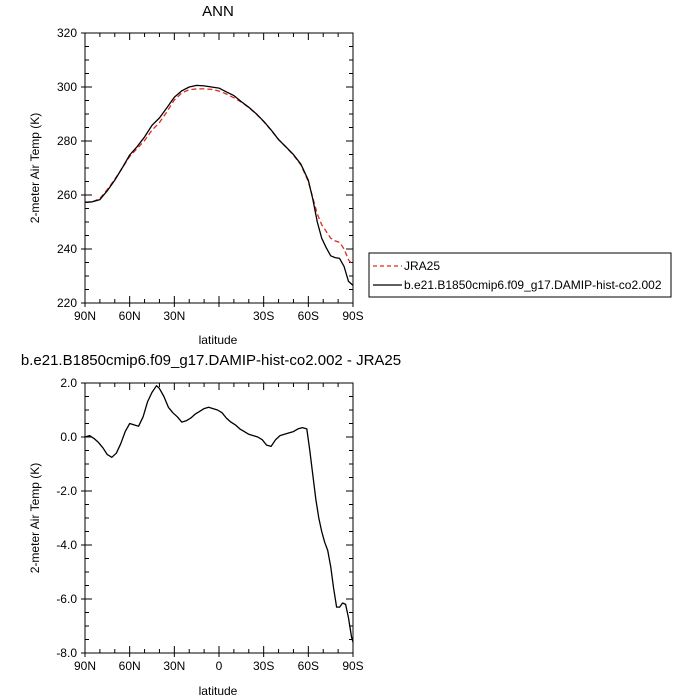  I want to click on bottom-x-axis-label: latitude, so click(218, 691).